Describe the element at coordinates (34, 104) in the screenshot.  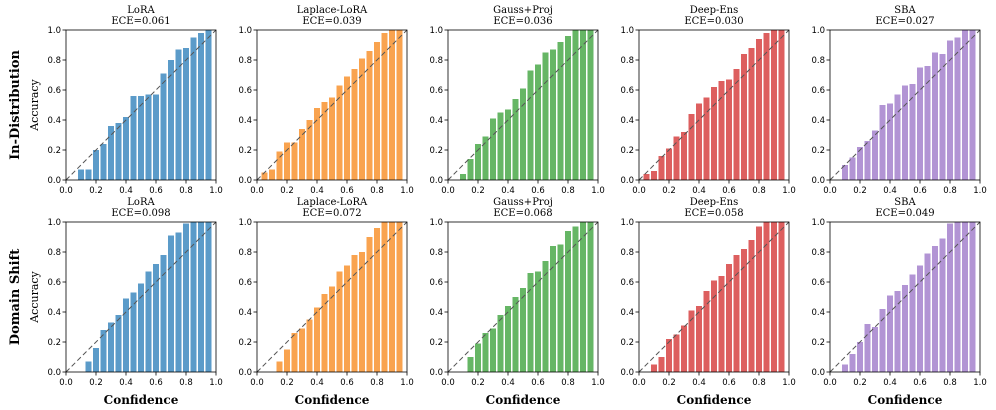
I see `y-axis-label: Accuracy` at that location.